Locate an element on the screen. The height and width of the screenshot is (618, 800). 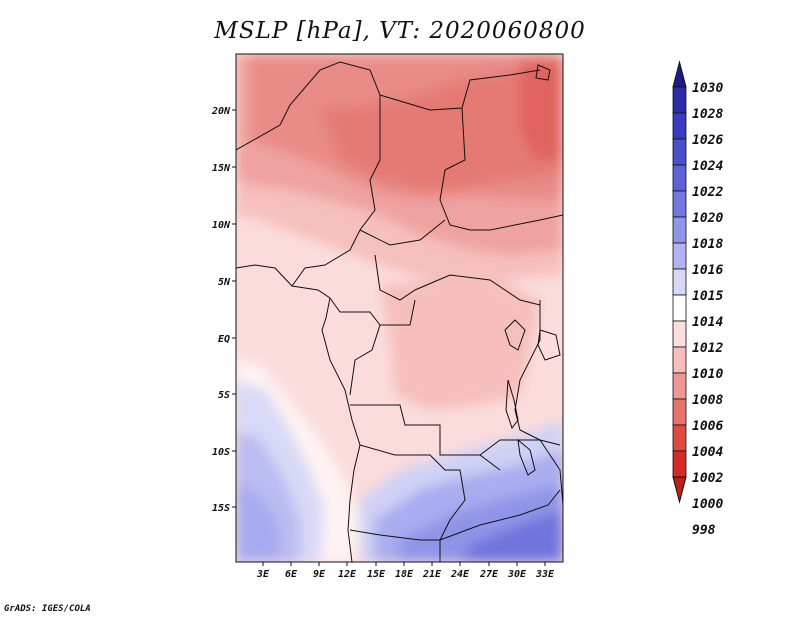
lat-label: 10S is located at coordinates (221, 452).